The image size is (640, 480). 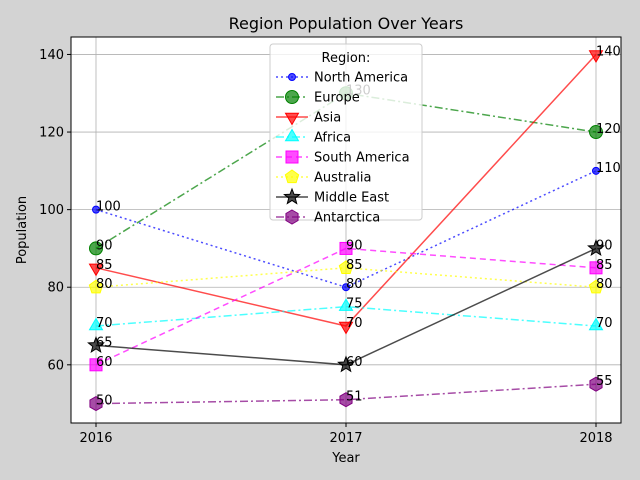 What do you see at coordinates (55, 365) in the screenshot?
I see `y-tick-label-0: 60` at bounding box center [55, 365].